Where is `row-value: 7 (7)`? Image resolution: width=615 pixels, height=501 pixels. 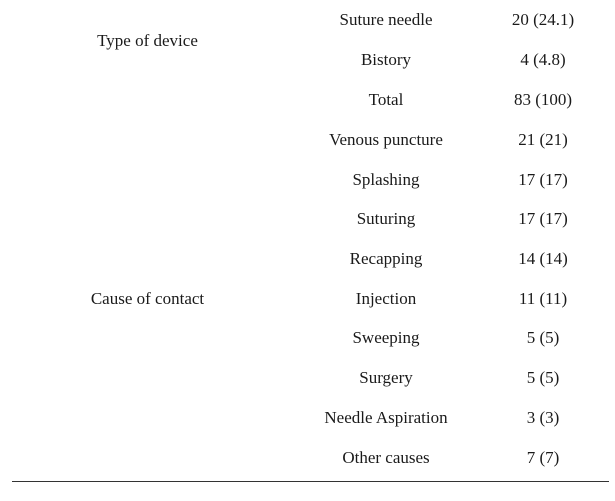
row-value: 7 (7) is located at coordinates (543, 457).